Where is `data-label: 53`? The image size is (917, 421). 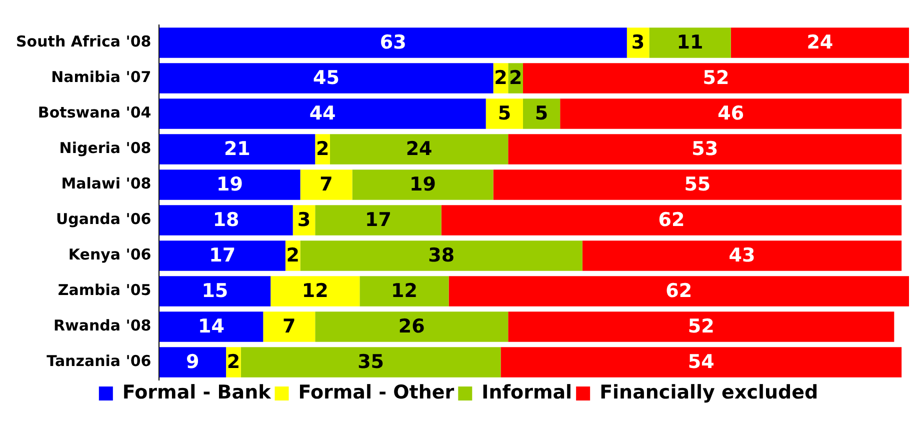 data-label: 53 is located at coordinates (705, 149).